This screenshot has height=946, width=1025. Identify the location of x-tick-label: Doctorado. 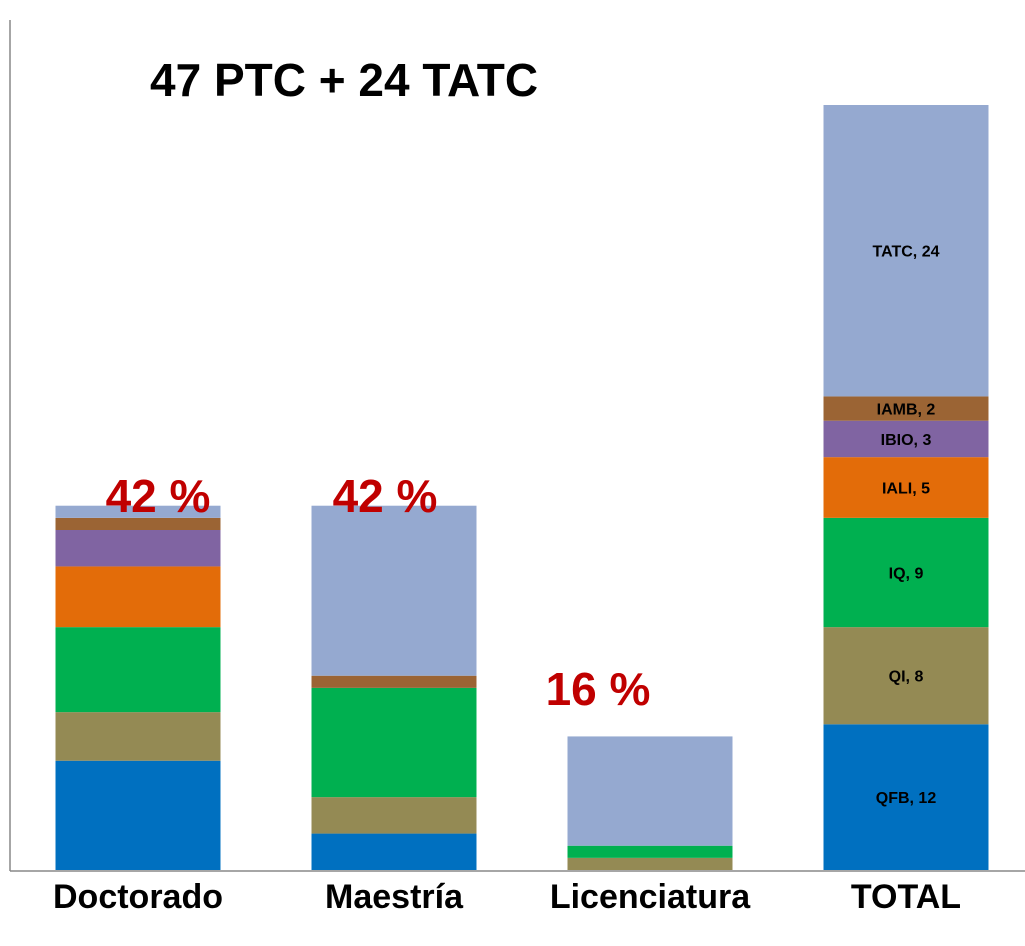
(138, 897).